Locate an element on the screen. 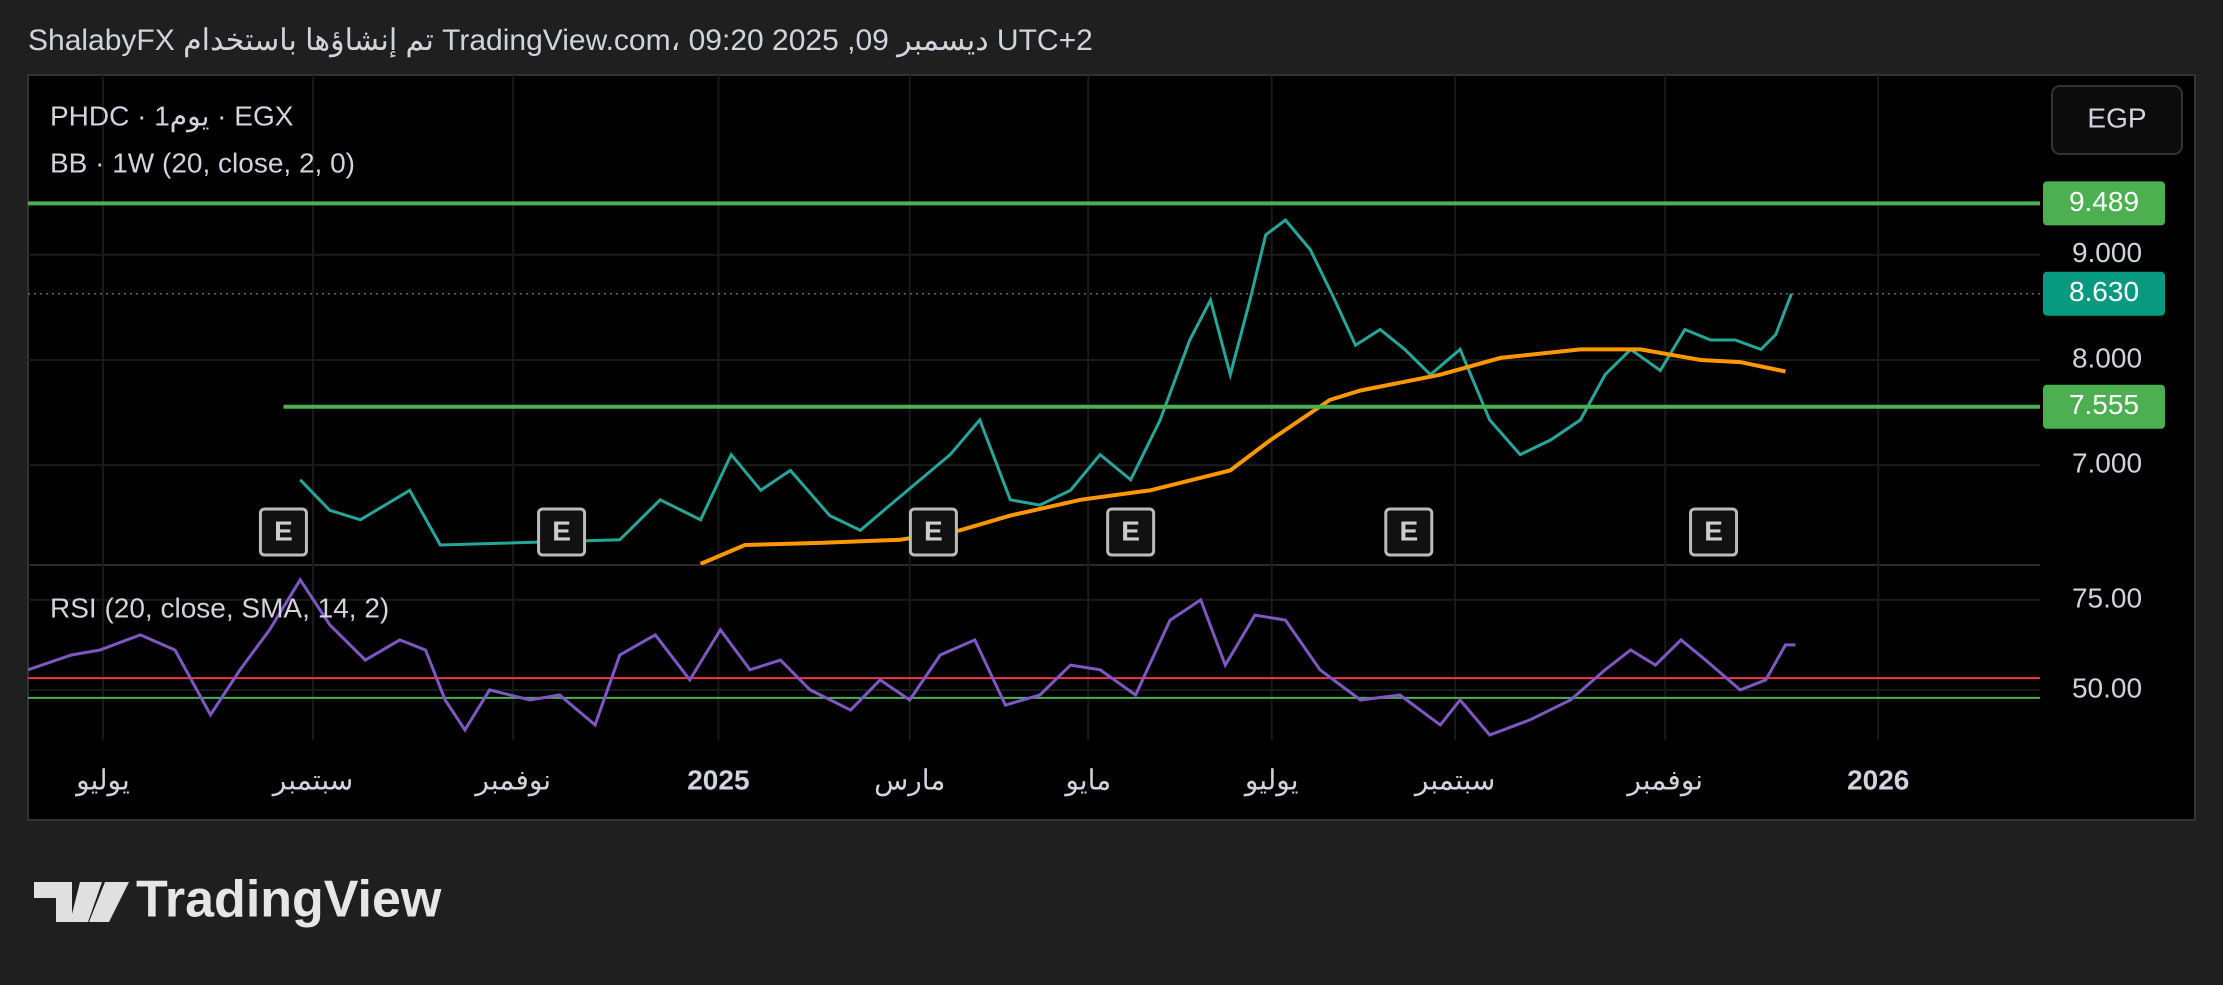  legend-label: PHDC · 1يوم · EGX is located at coordinates (172, 116).